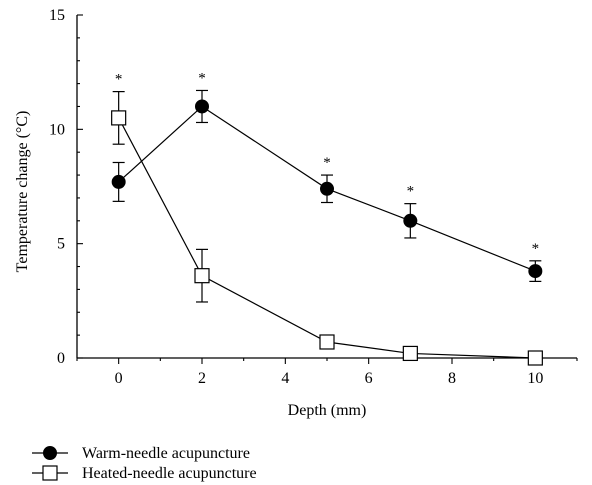 The height and width of the screenshot is (485, 592). I want to click on y-tick-label: 10, so click(57, 129).